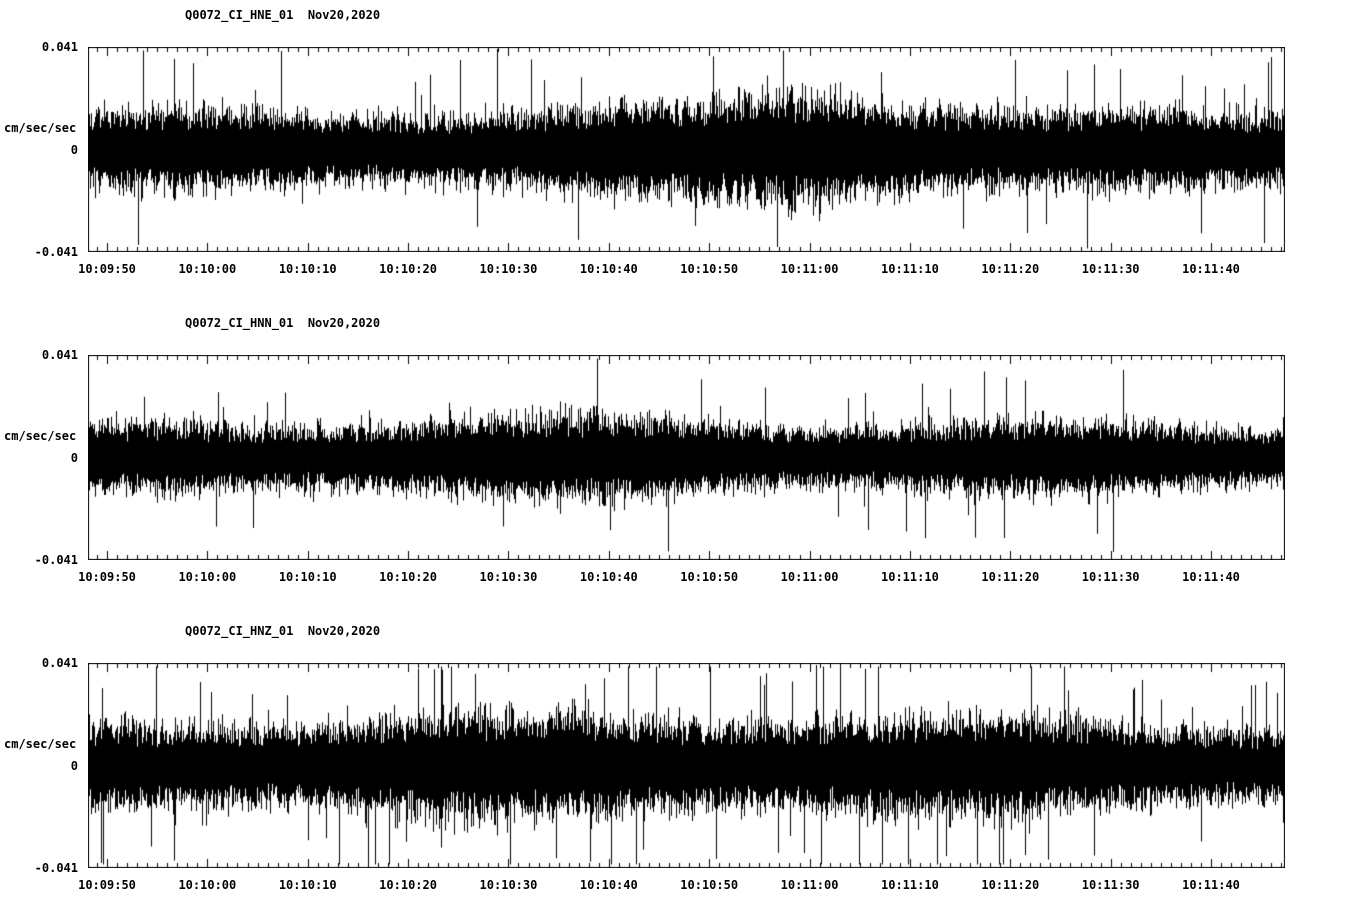  I want to click on trace-title: Q0072_CI_HNN_01 Nov20,2020, so click(283, 323).